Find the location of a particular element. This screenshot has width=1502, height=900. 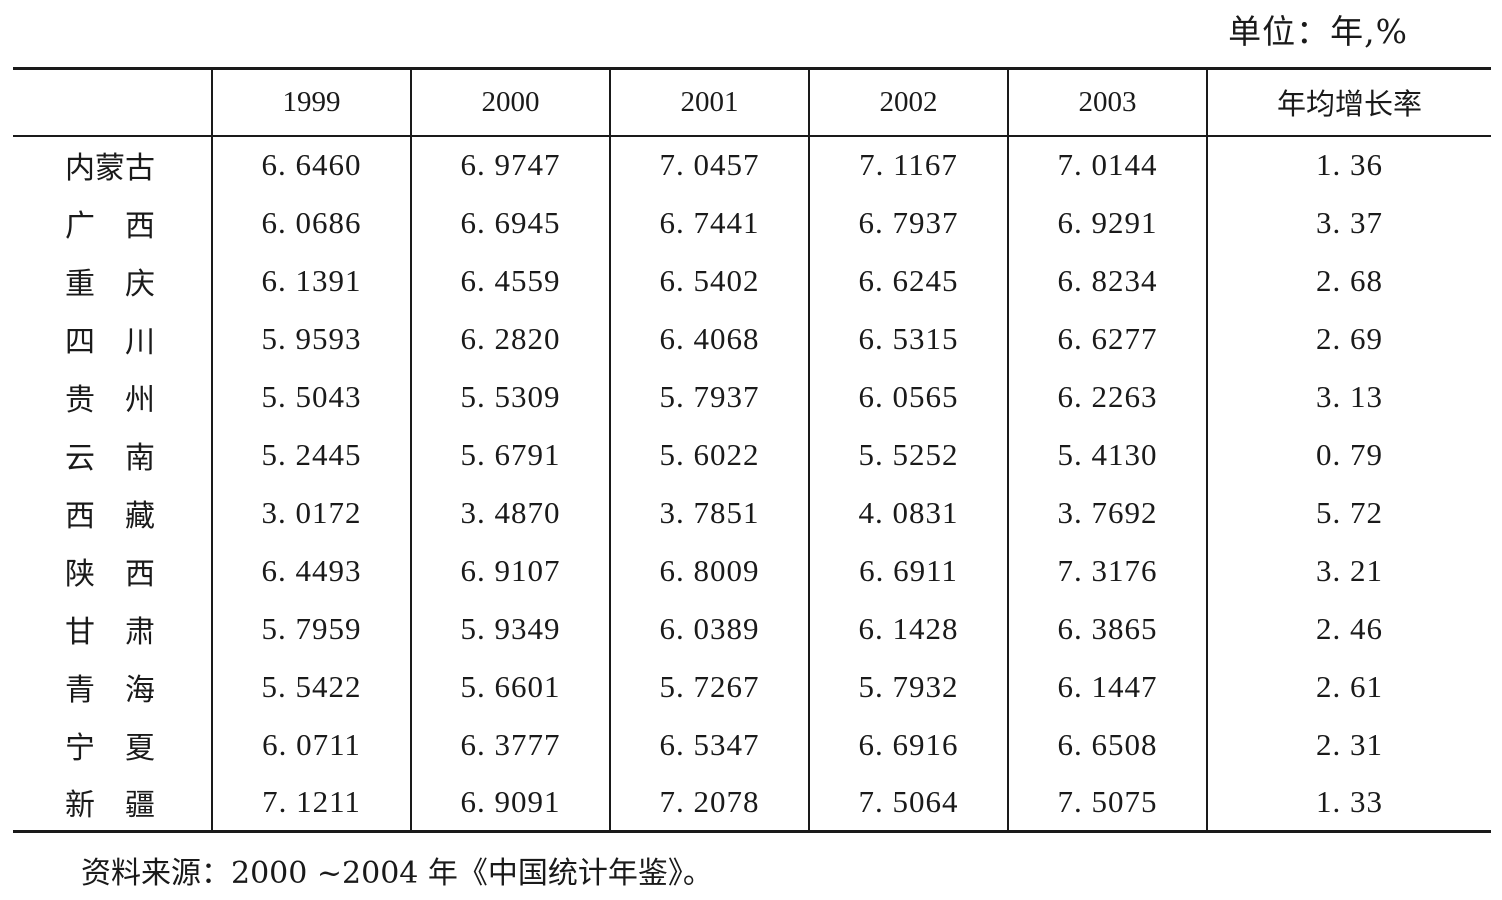

value-cell: 6. 6245 is located at coordinates (908, 280).